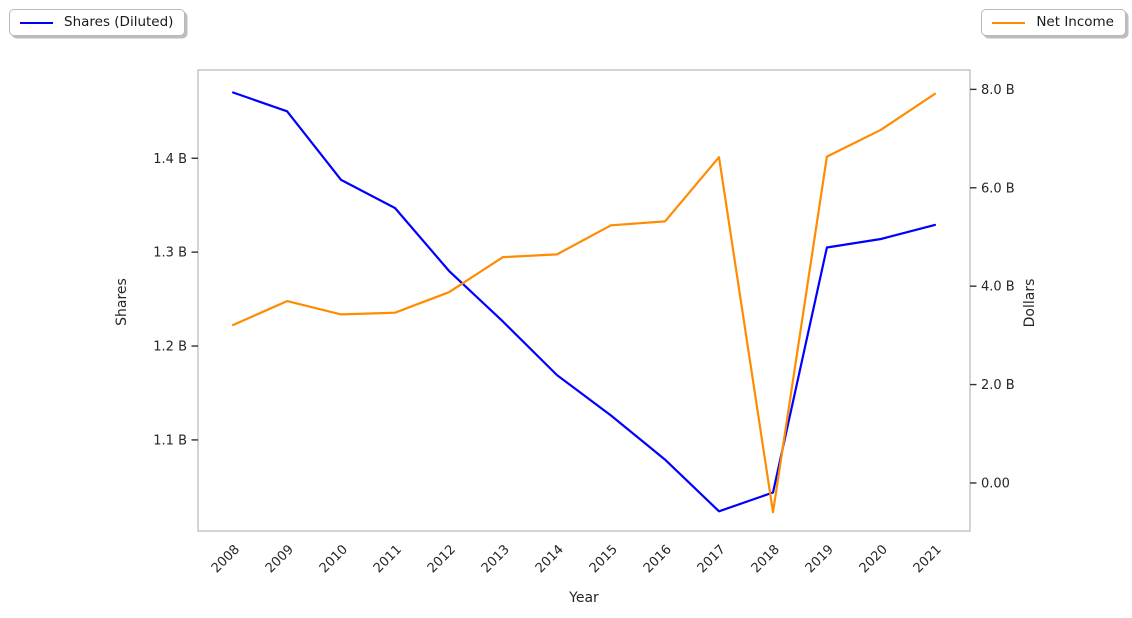 The width and height of the screenshot is (1132, 618). I want to click on x-axis-title: Year, so click(583, 598).